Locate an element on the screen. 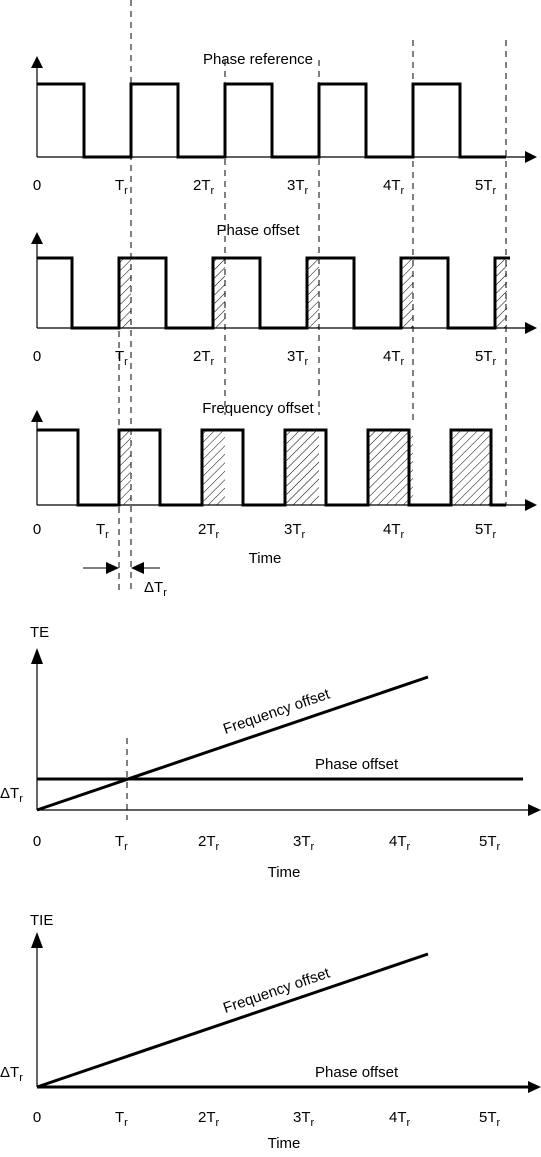  reference-tick-1: Tr is located at coordinates (121, 187).